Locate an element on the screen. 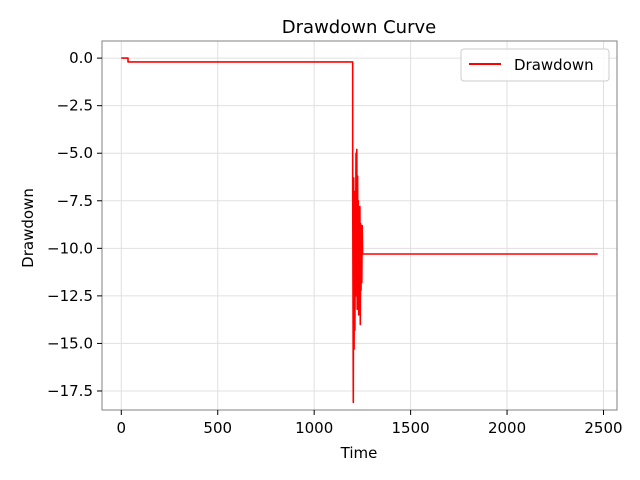  x-tick-label: 1000 is located at coordinates (314, 428).